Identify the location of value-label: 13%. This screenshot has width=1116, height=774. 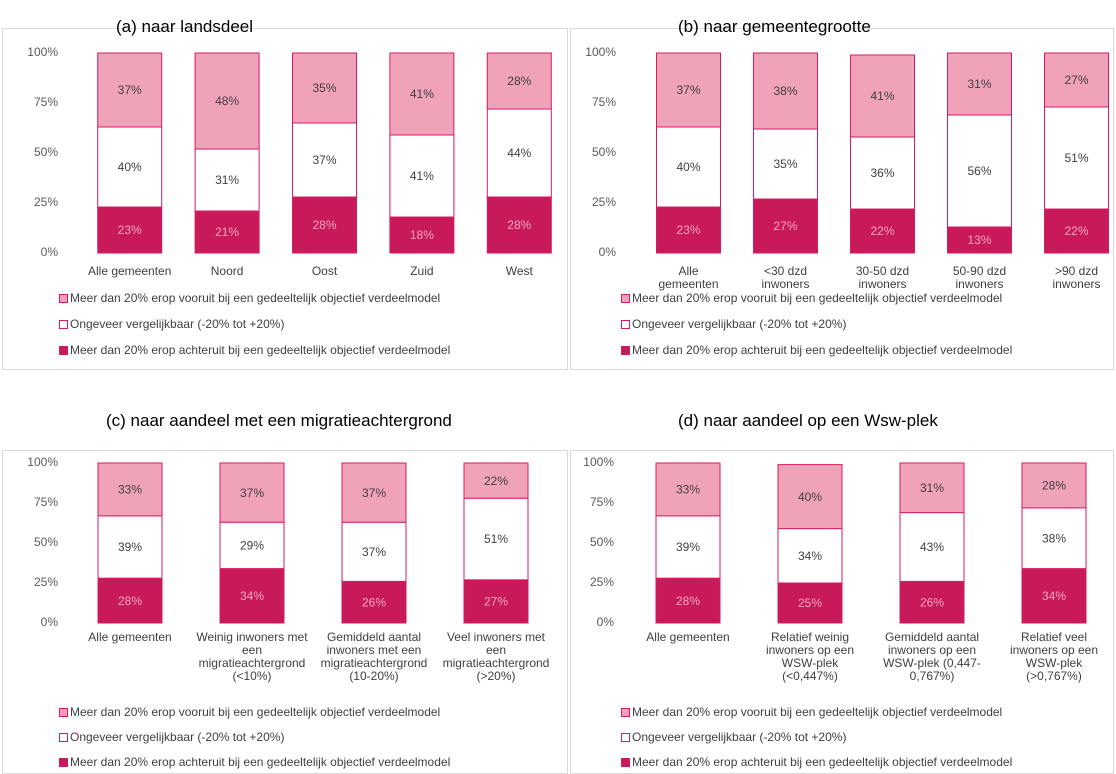
(979, 240).